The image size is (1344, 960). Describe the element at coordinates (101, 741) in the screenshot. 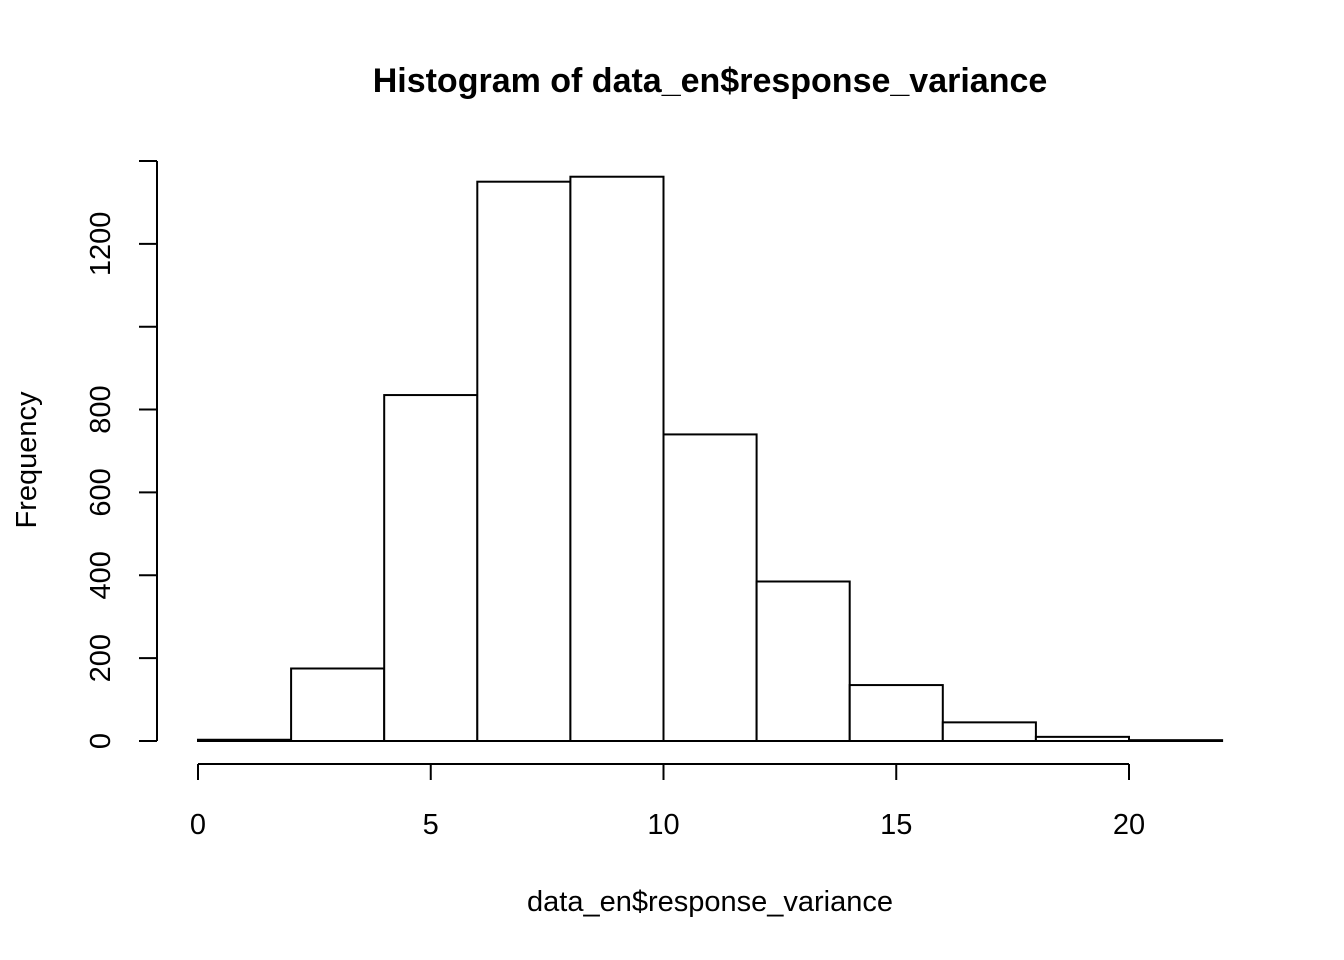

I see `y-tick-label-0: 0` at that location.